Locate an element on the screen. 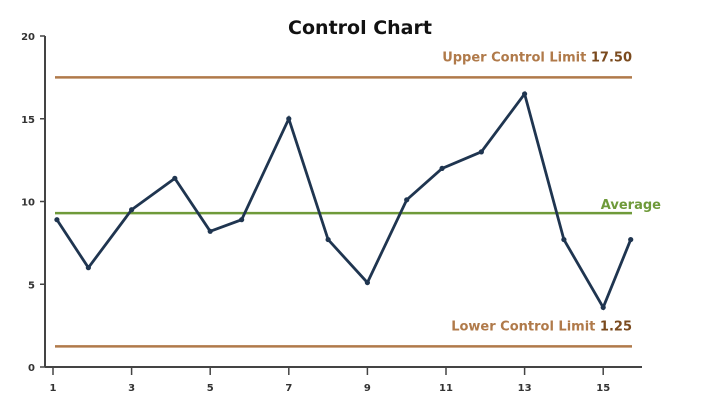  x-tick-label: 1 is located at coordinates (53, 388).